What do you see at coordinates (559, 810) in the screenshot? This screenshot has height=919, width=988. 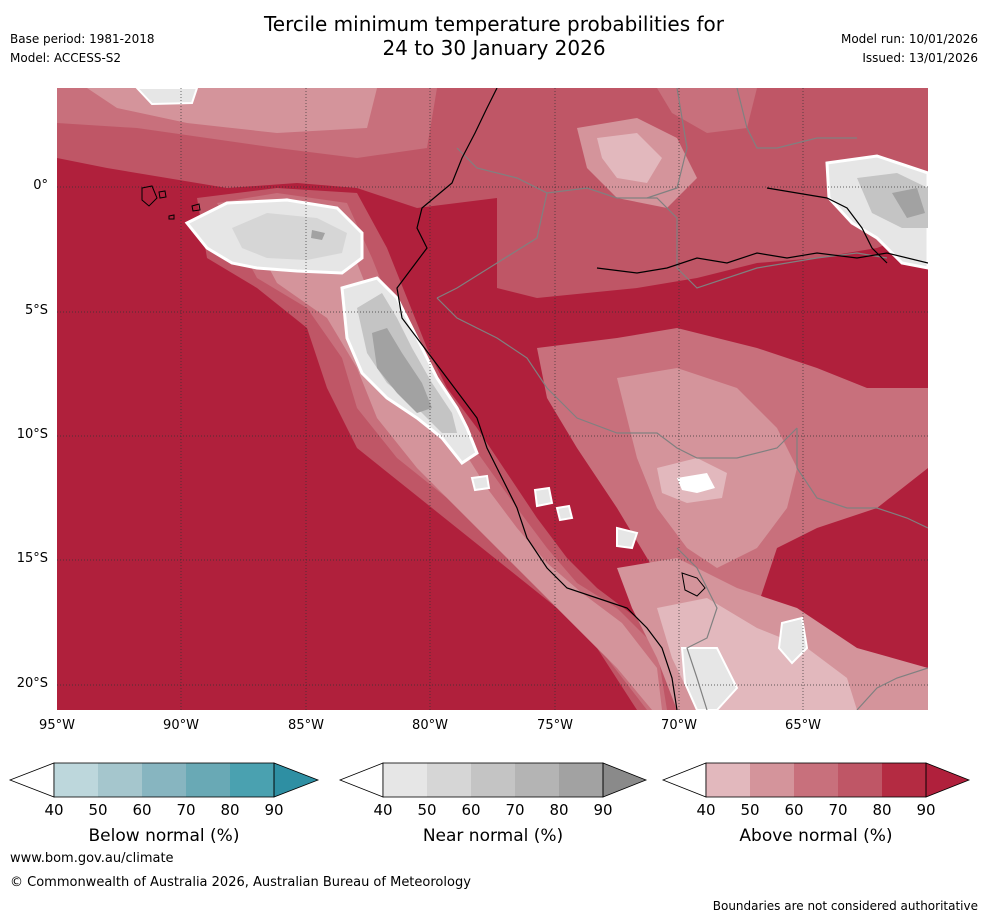 I see `near-tick-80: 80` at bounding box center [559, 810].